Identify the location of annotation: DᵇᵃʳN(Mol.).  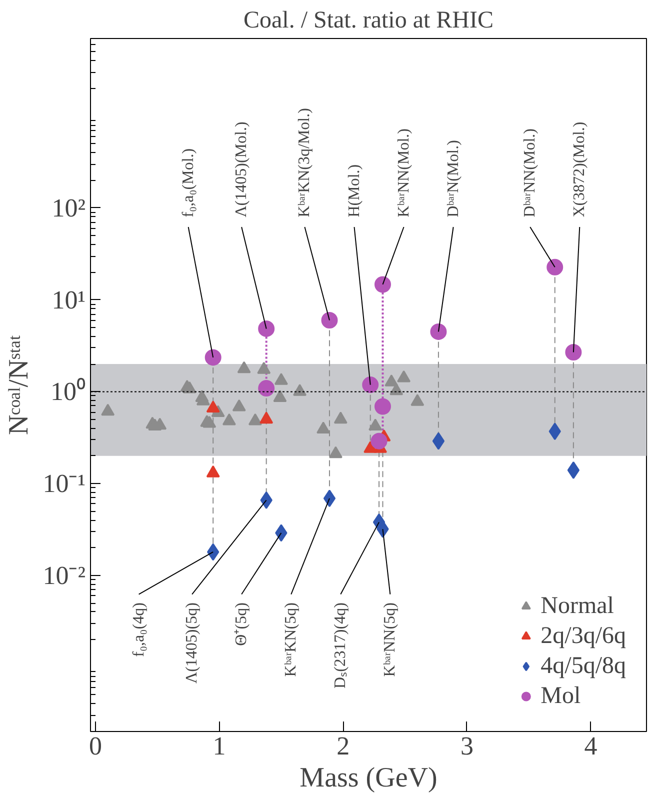
(453, 179).